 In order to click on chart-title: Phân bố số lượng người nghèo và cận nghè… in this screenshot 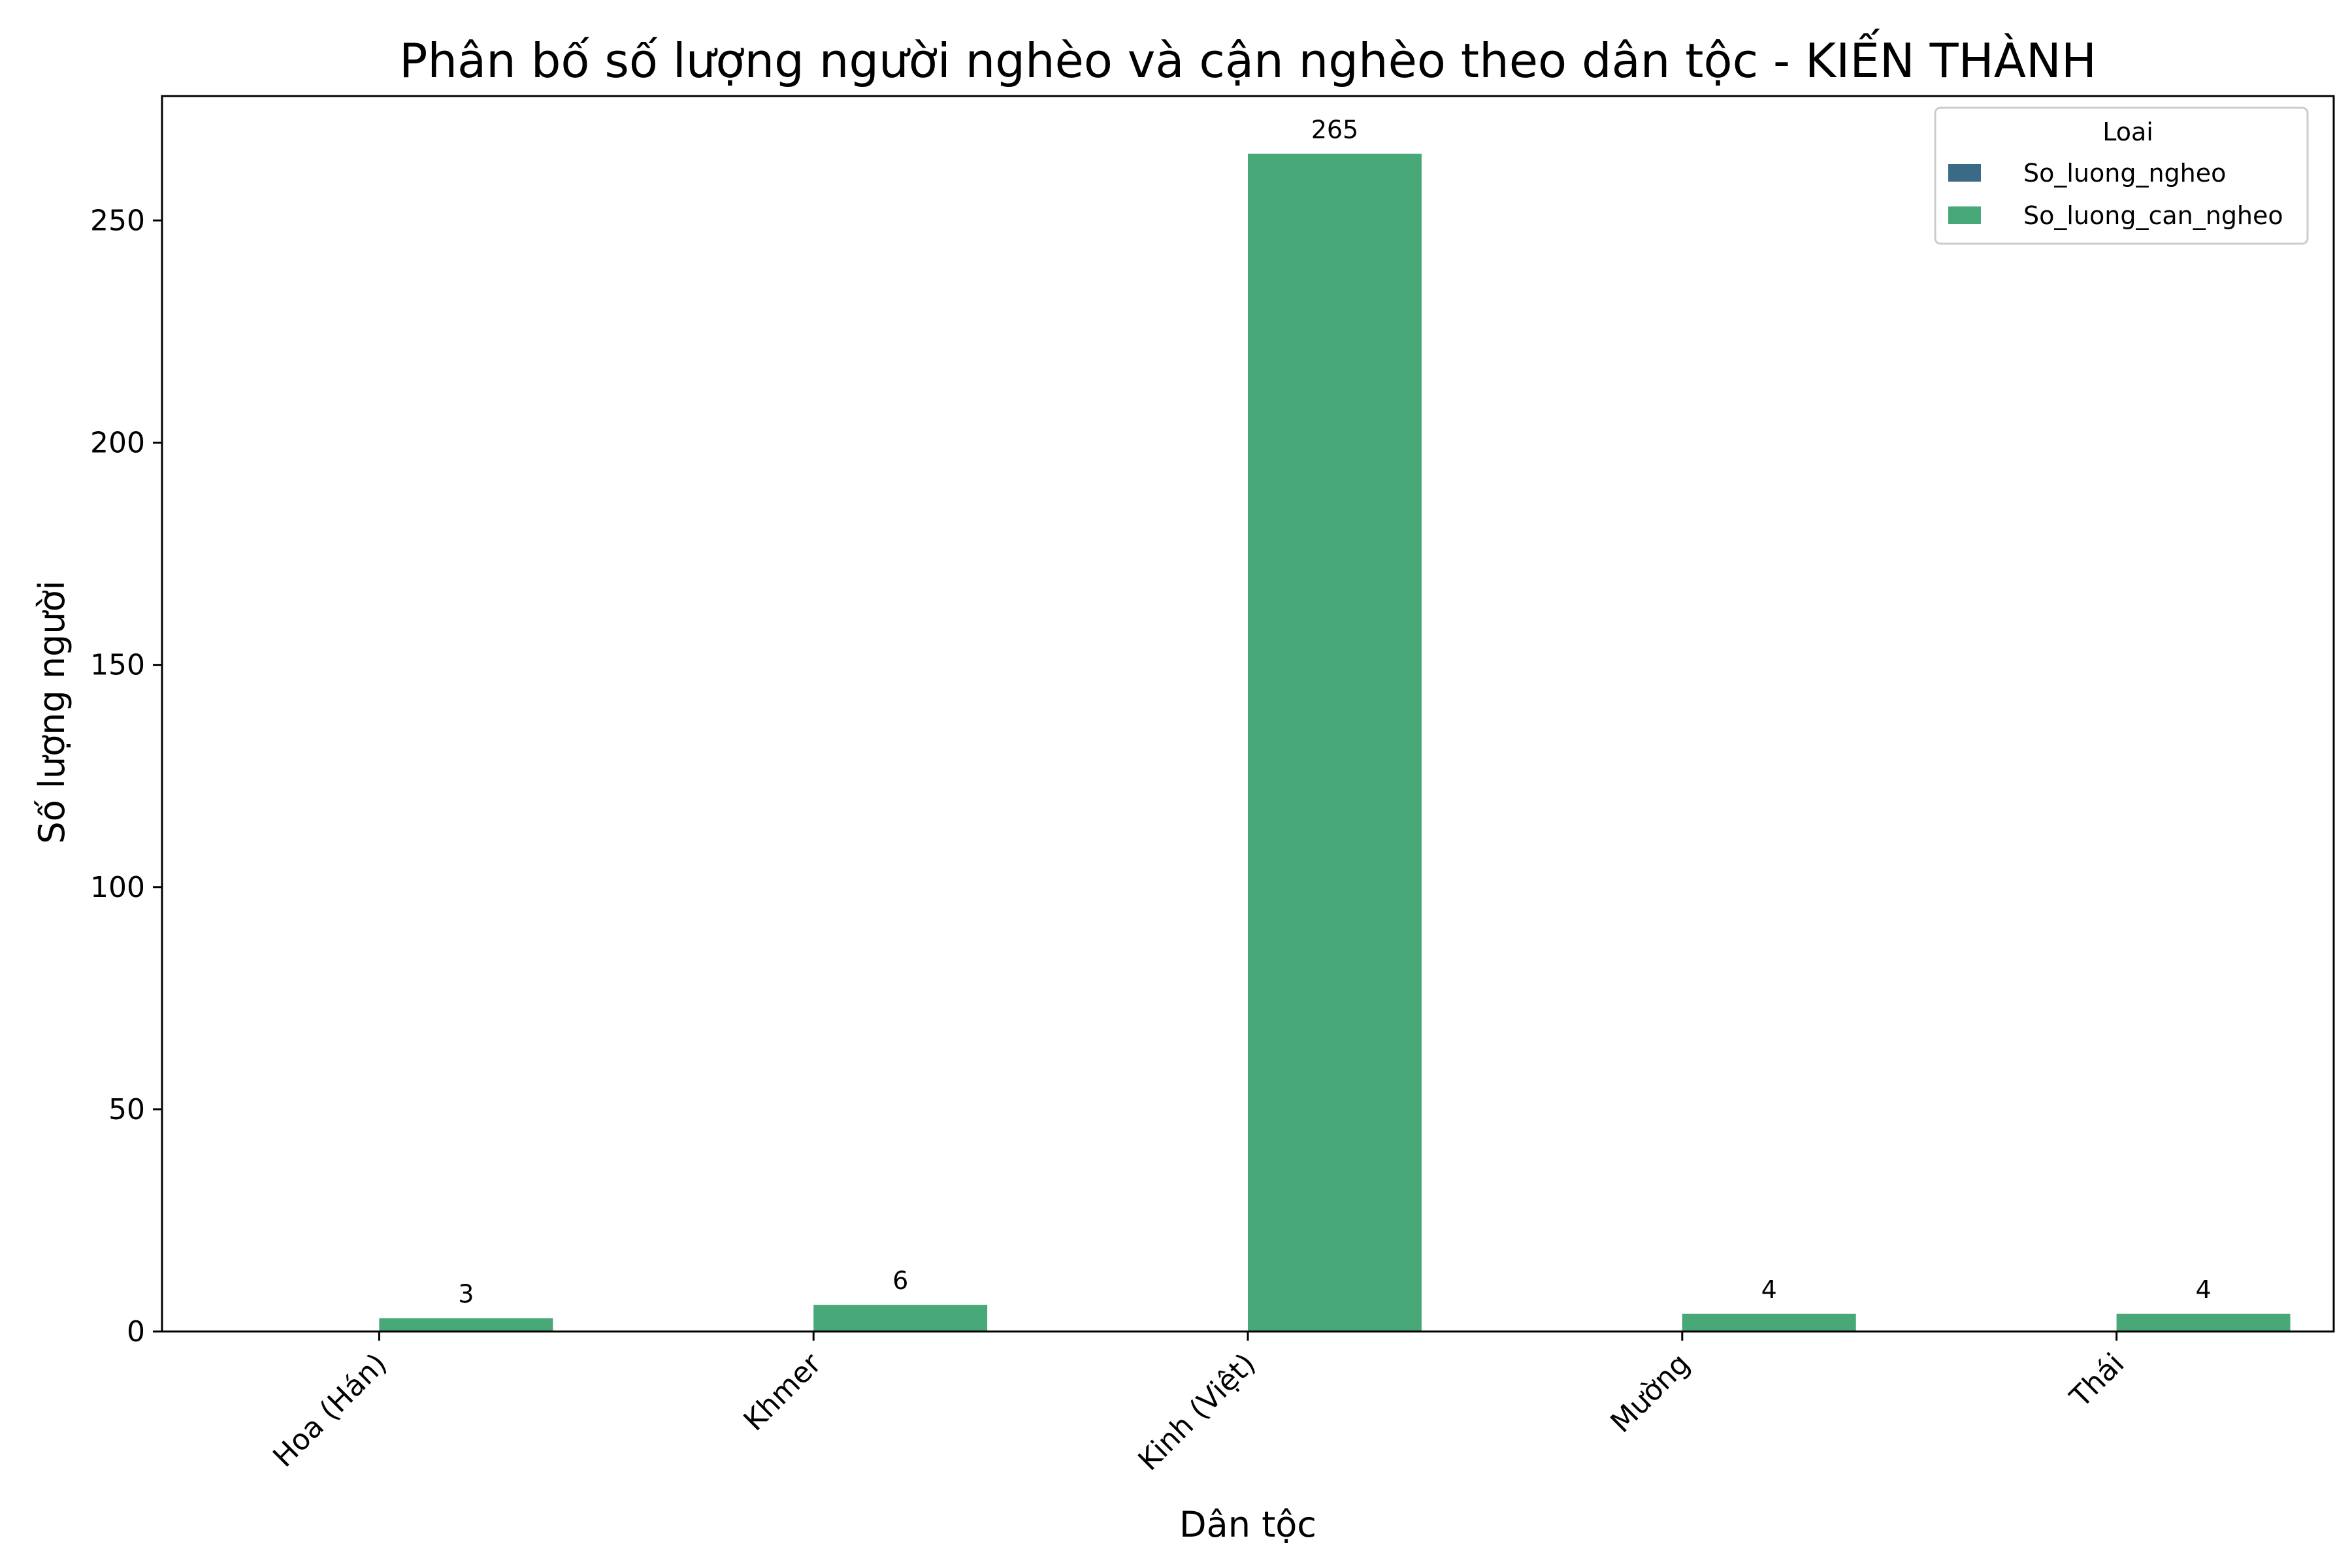, I will do `click(1248, 58)`.